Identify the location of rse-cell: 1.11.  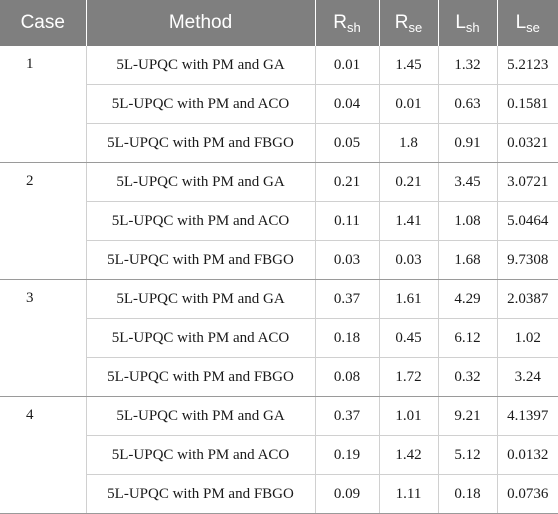
(409, 494).